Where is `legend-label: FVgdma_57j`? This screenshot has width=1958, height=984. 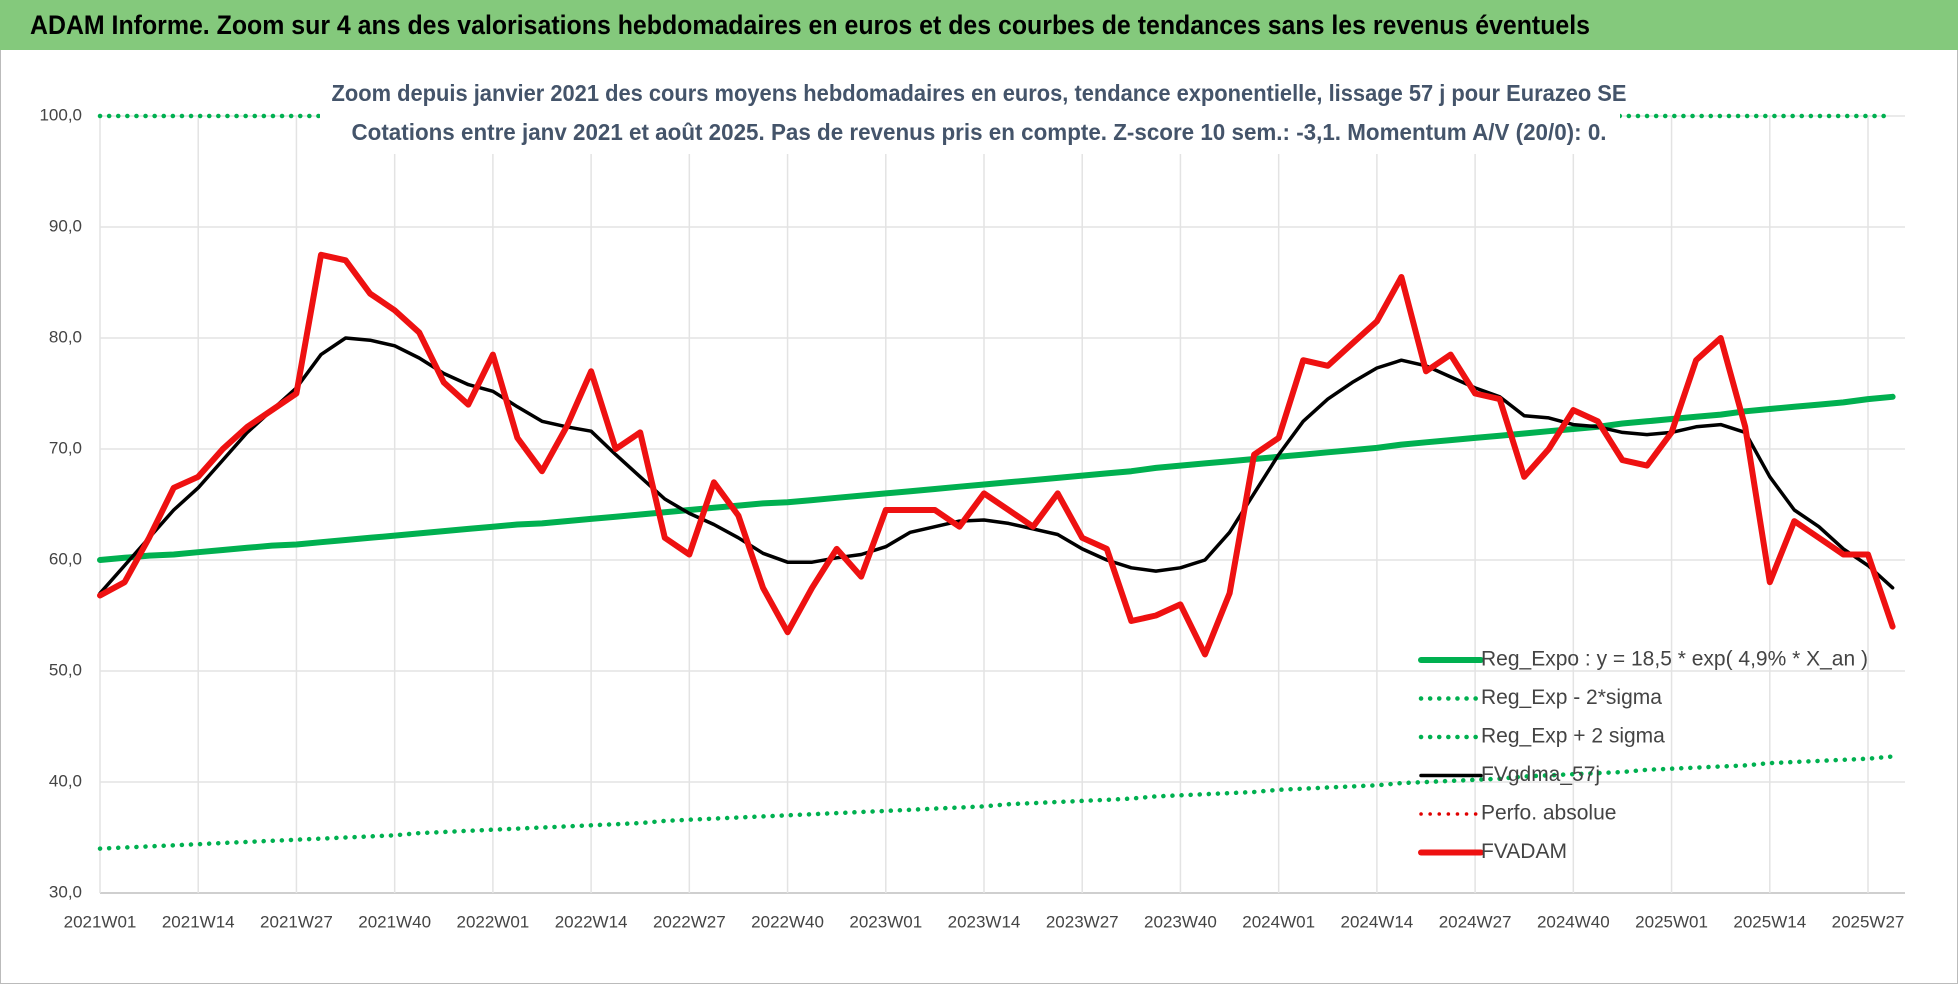 legend-label: FVgdma_57j is located at coordinates (1540, 774).